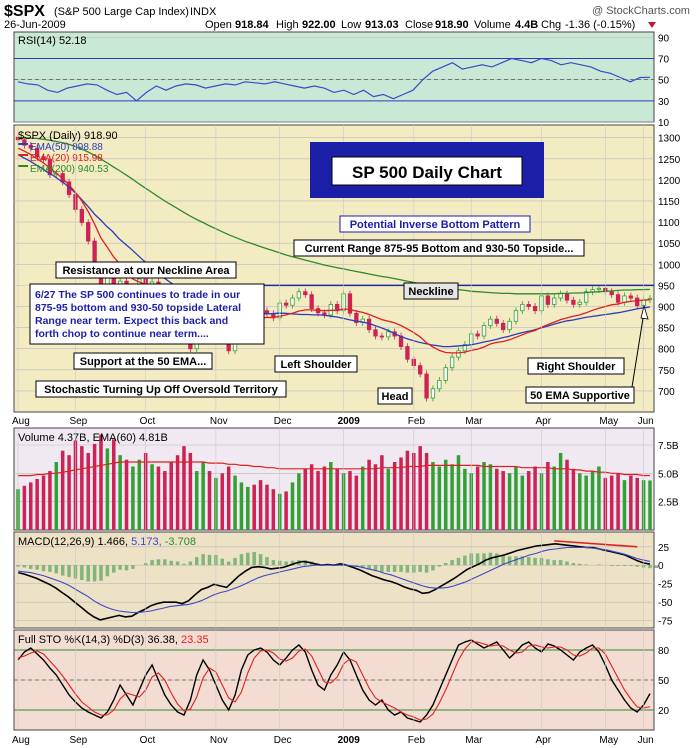 The height and width of the screenshot is (748, 700). Describe the element at coordinates (195, 640) in the screenshot. I see `sto-title-part: 23.35` at that location.